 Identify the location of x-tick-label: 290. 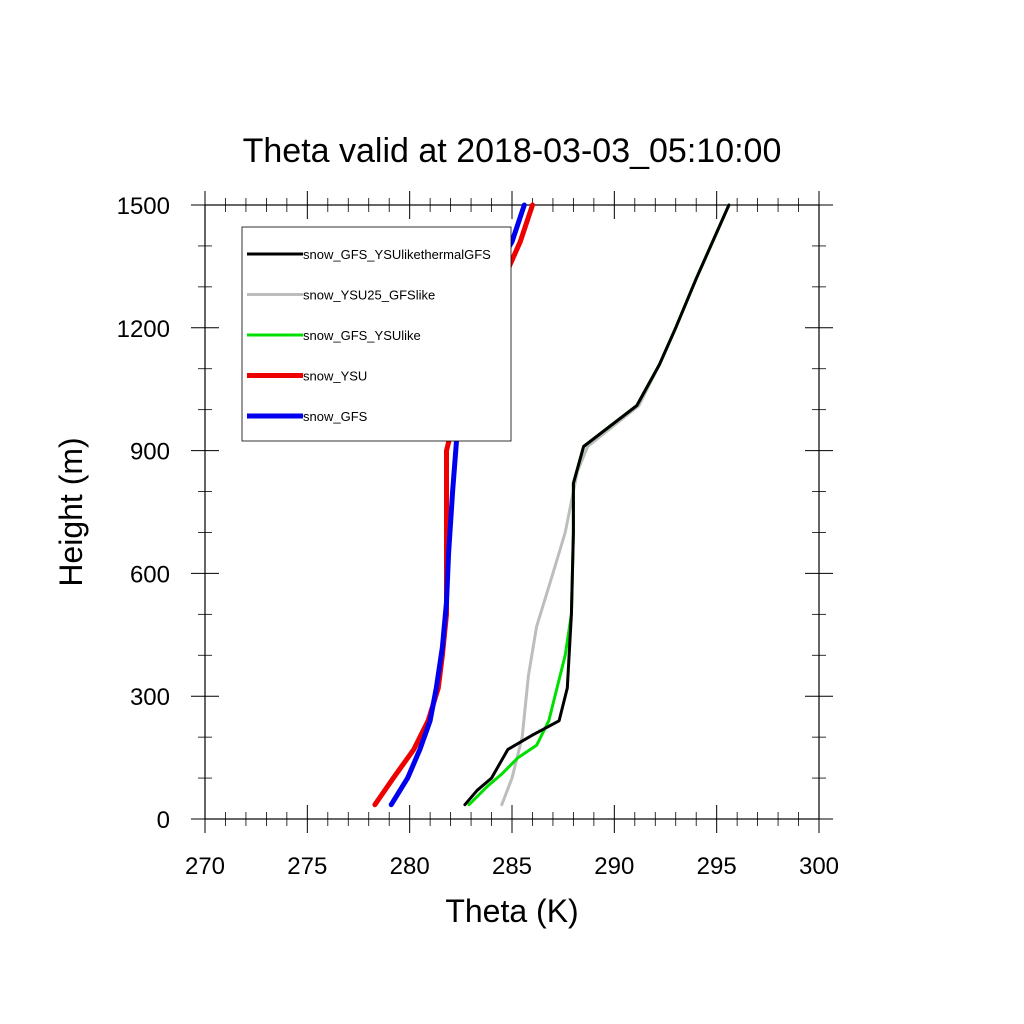
(614, 866).